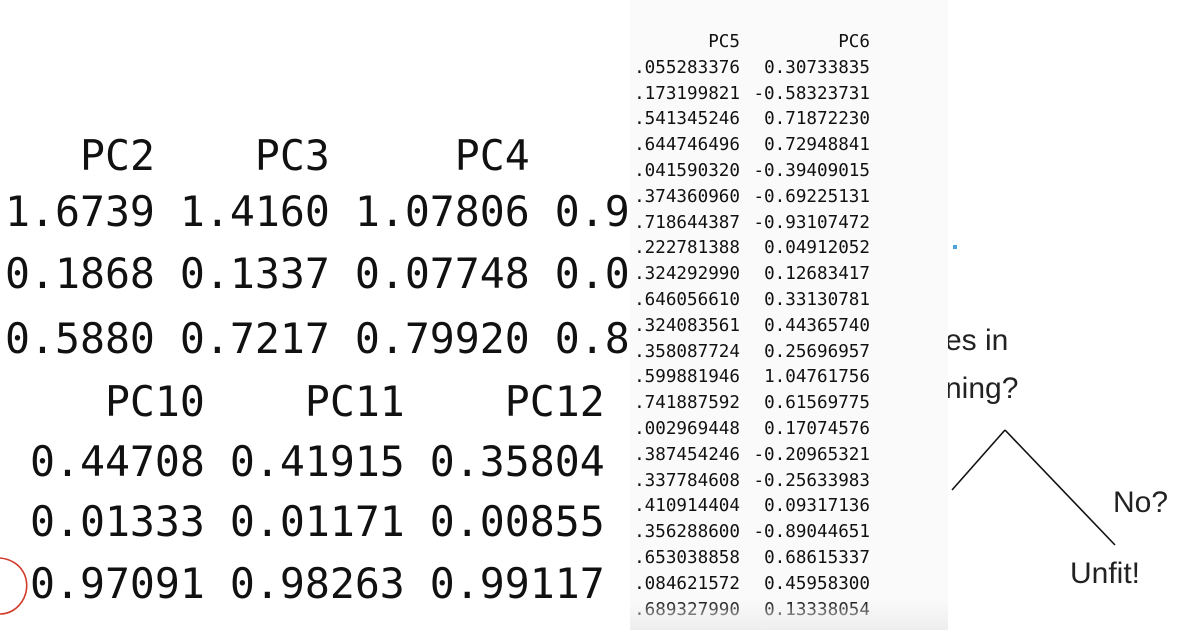  What do you see at coordinates (811, 196) in the screenshot?
I see `pc6-cell: -0.69225131` at bounding box center [811, 196].